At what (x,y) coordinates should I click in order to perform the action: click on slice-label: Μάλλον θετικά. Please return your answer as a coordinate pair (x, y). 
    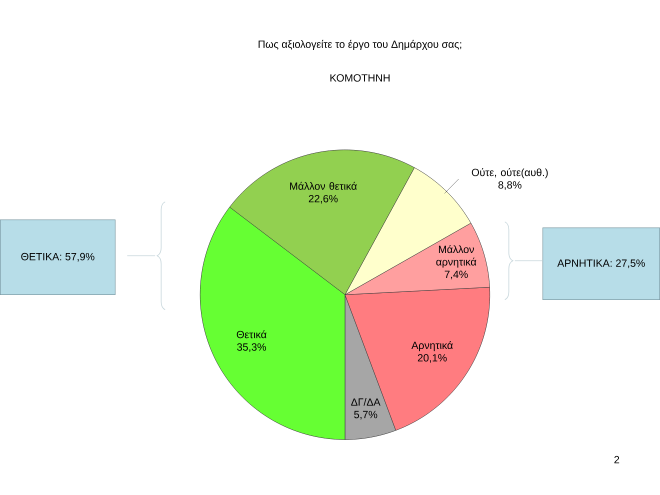
    Looking at the image, I should click on (323, 186).